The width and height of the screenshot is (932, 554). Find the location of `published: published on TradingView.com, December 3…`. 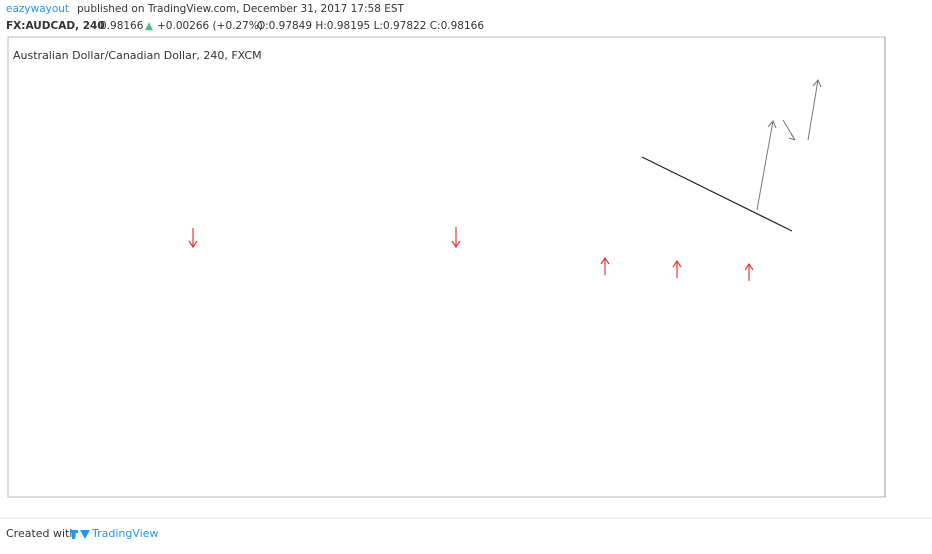

published: published on TradingView.com, December 3… is located at coordinates (241, 9).